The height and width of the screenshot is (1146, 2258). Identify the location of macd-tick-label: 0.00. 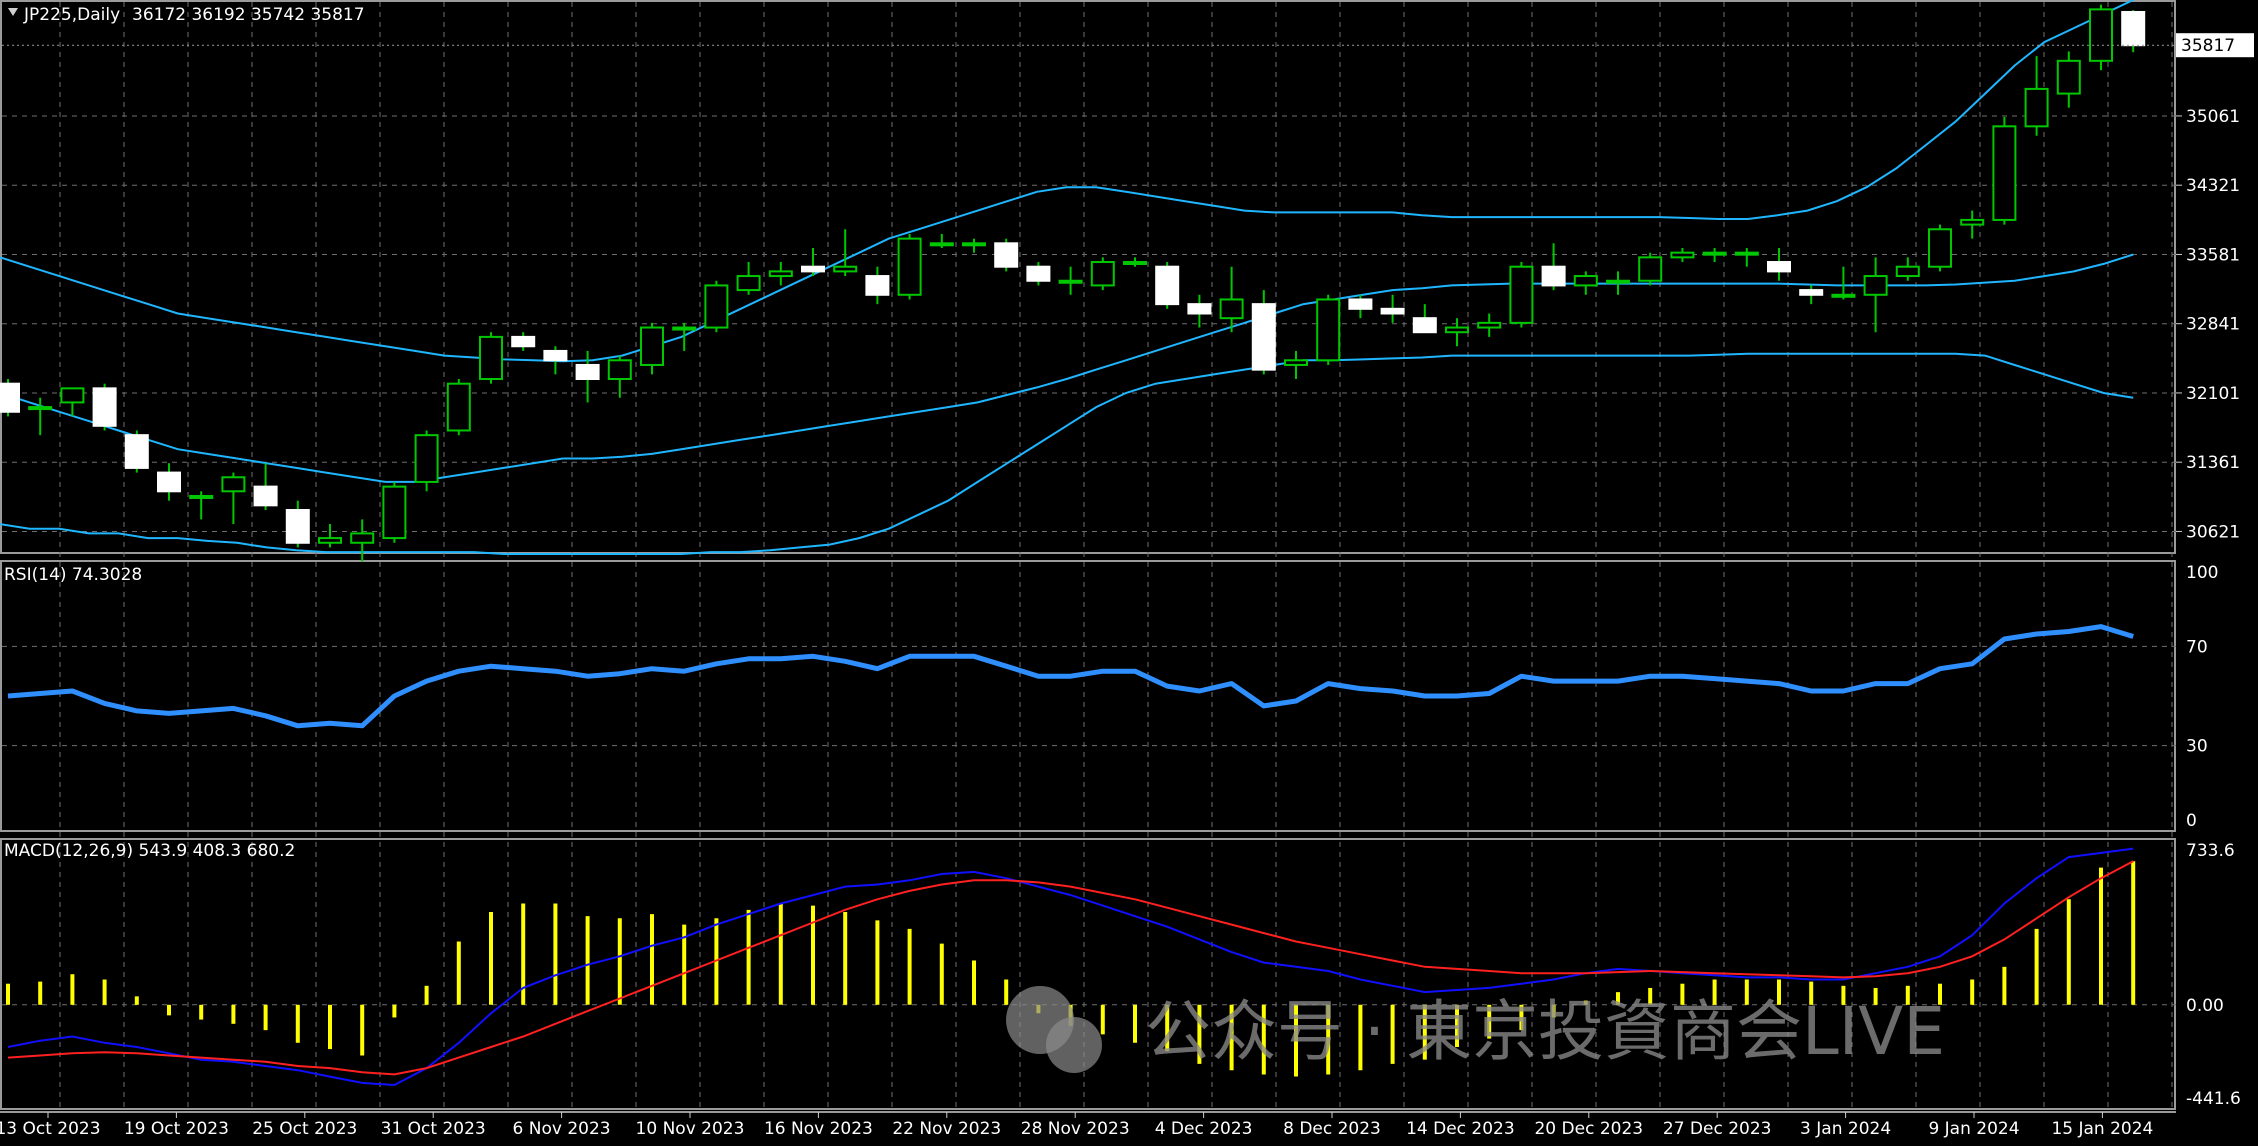
(2205, 1006).